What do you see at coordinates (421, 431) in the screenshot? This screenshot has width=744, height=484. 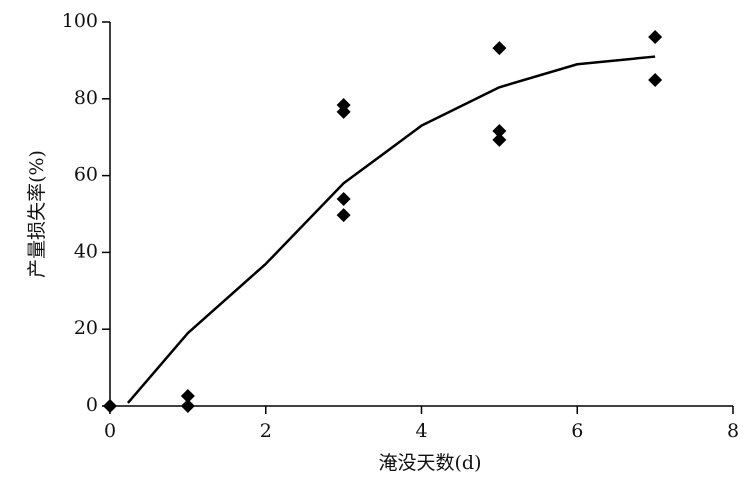 I see `x-tick-label: 4` at bounding box center [421, 431].